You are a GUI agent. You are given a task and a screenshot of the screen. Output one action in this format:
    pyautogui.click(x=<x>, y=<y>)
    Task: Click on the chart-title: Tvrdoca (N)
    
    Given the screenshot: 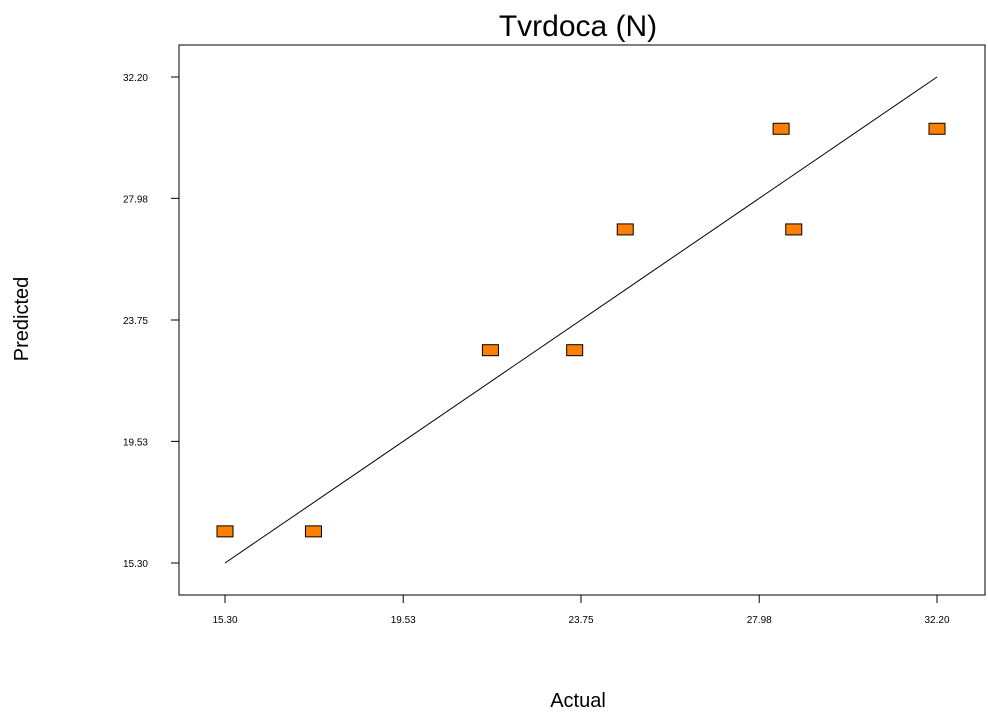 What is the action you would take?
    pyautogui.click(x=578, y=26)
    